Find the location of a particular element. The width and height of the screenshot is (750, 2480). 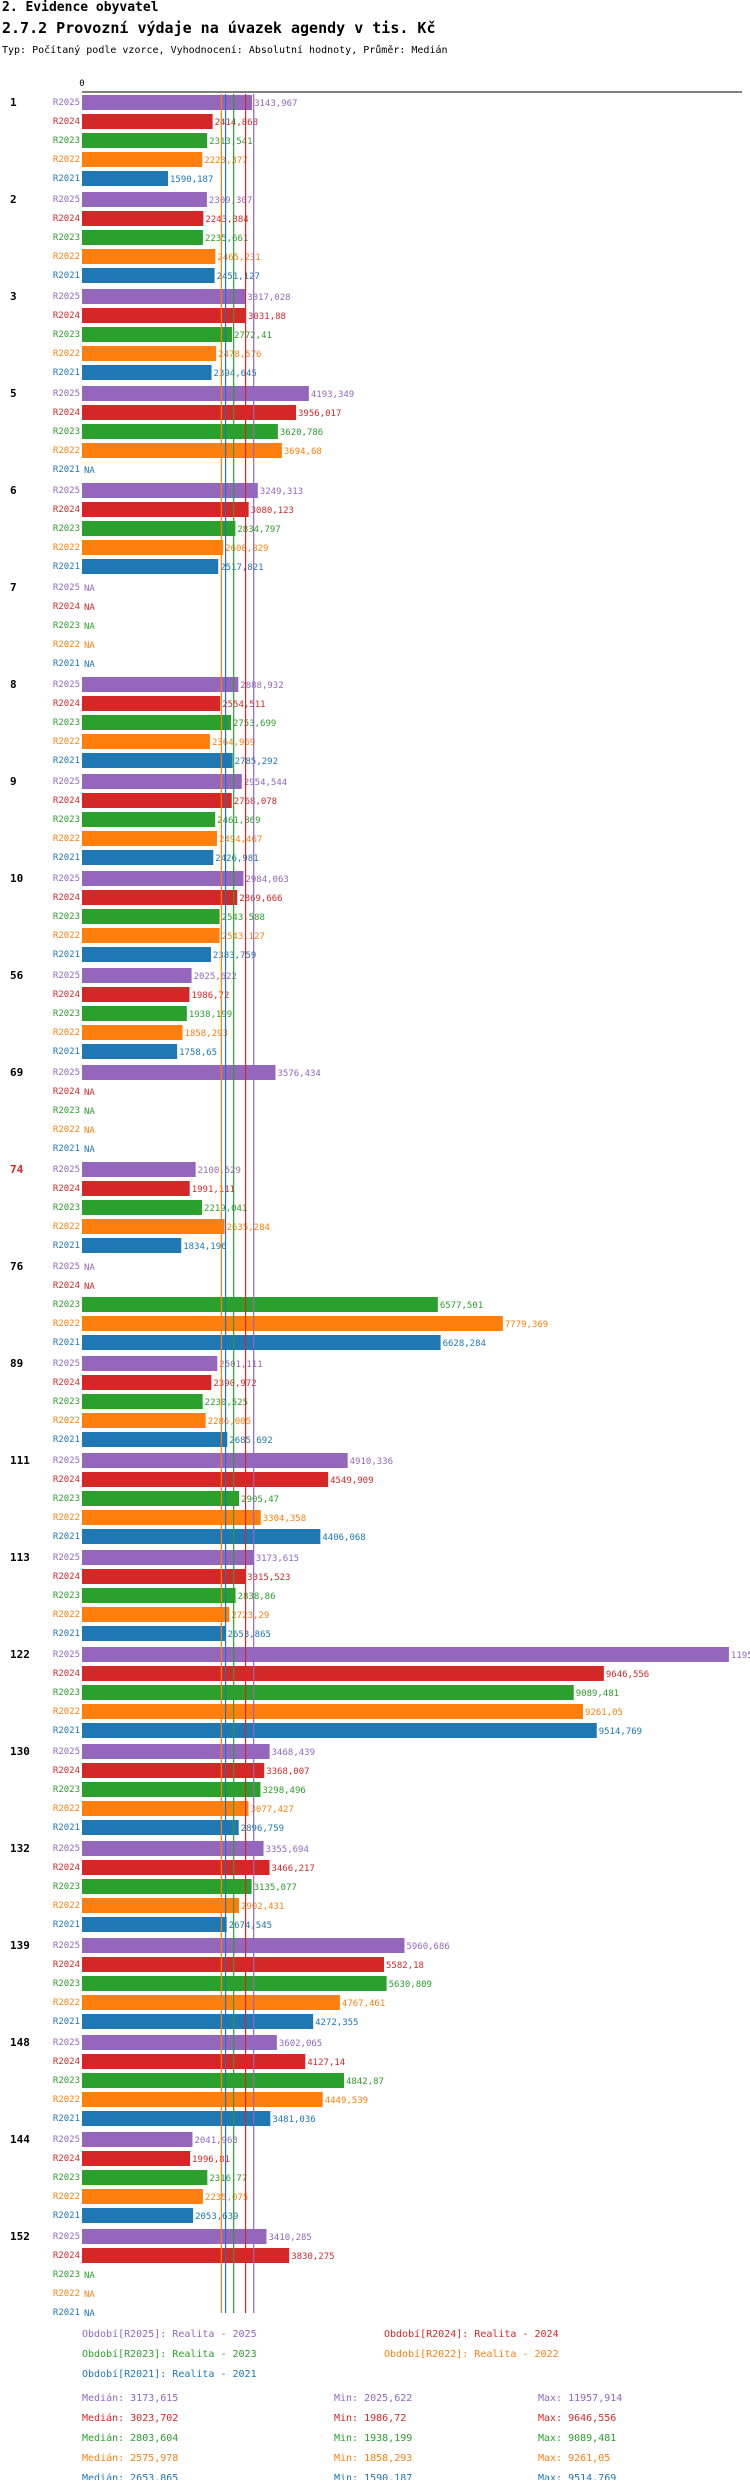

value-label-132-R2024: 3466,217 is located at coordinates (293, 1869).